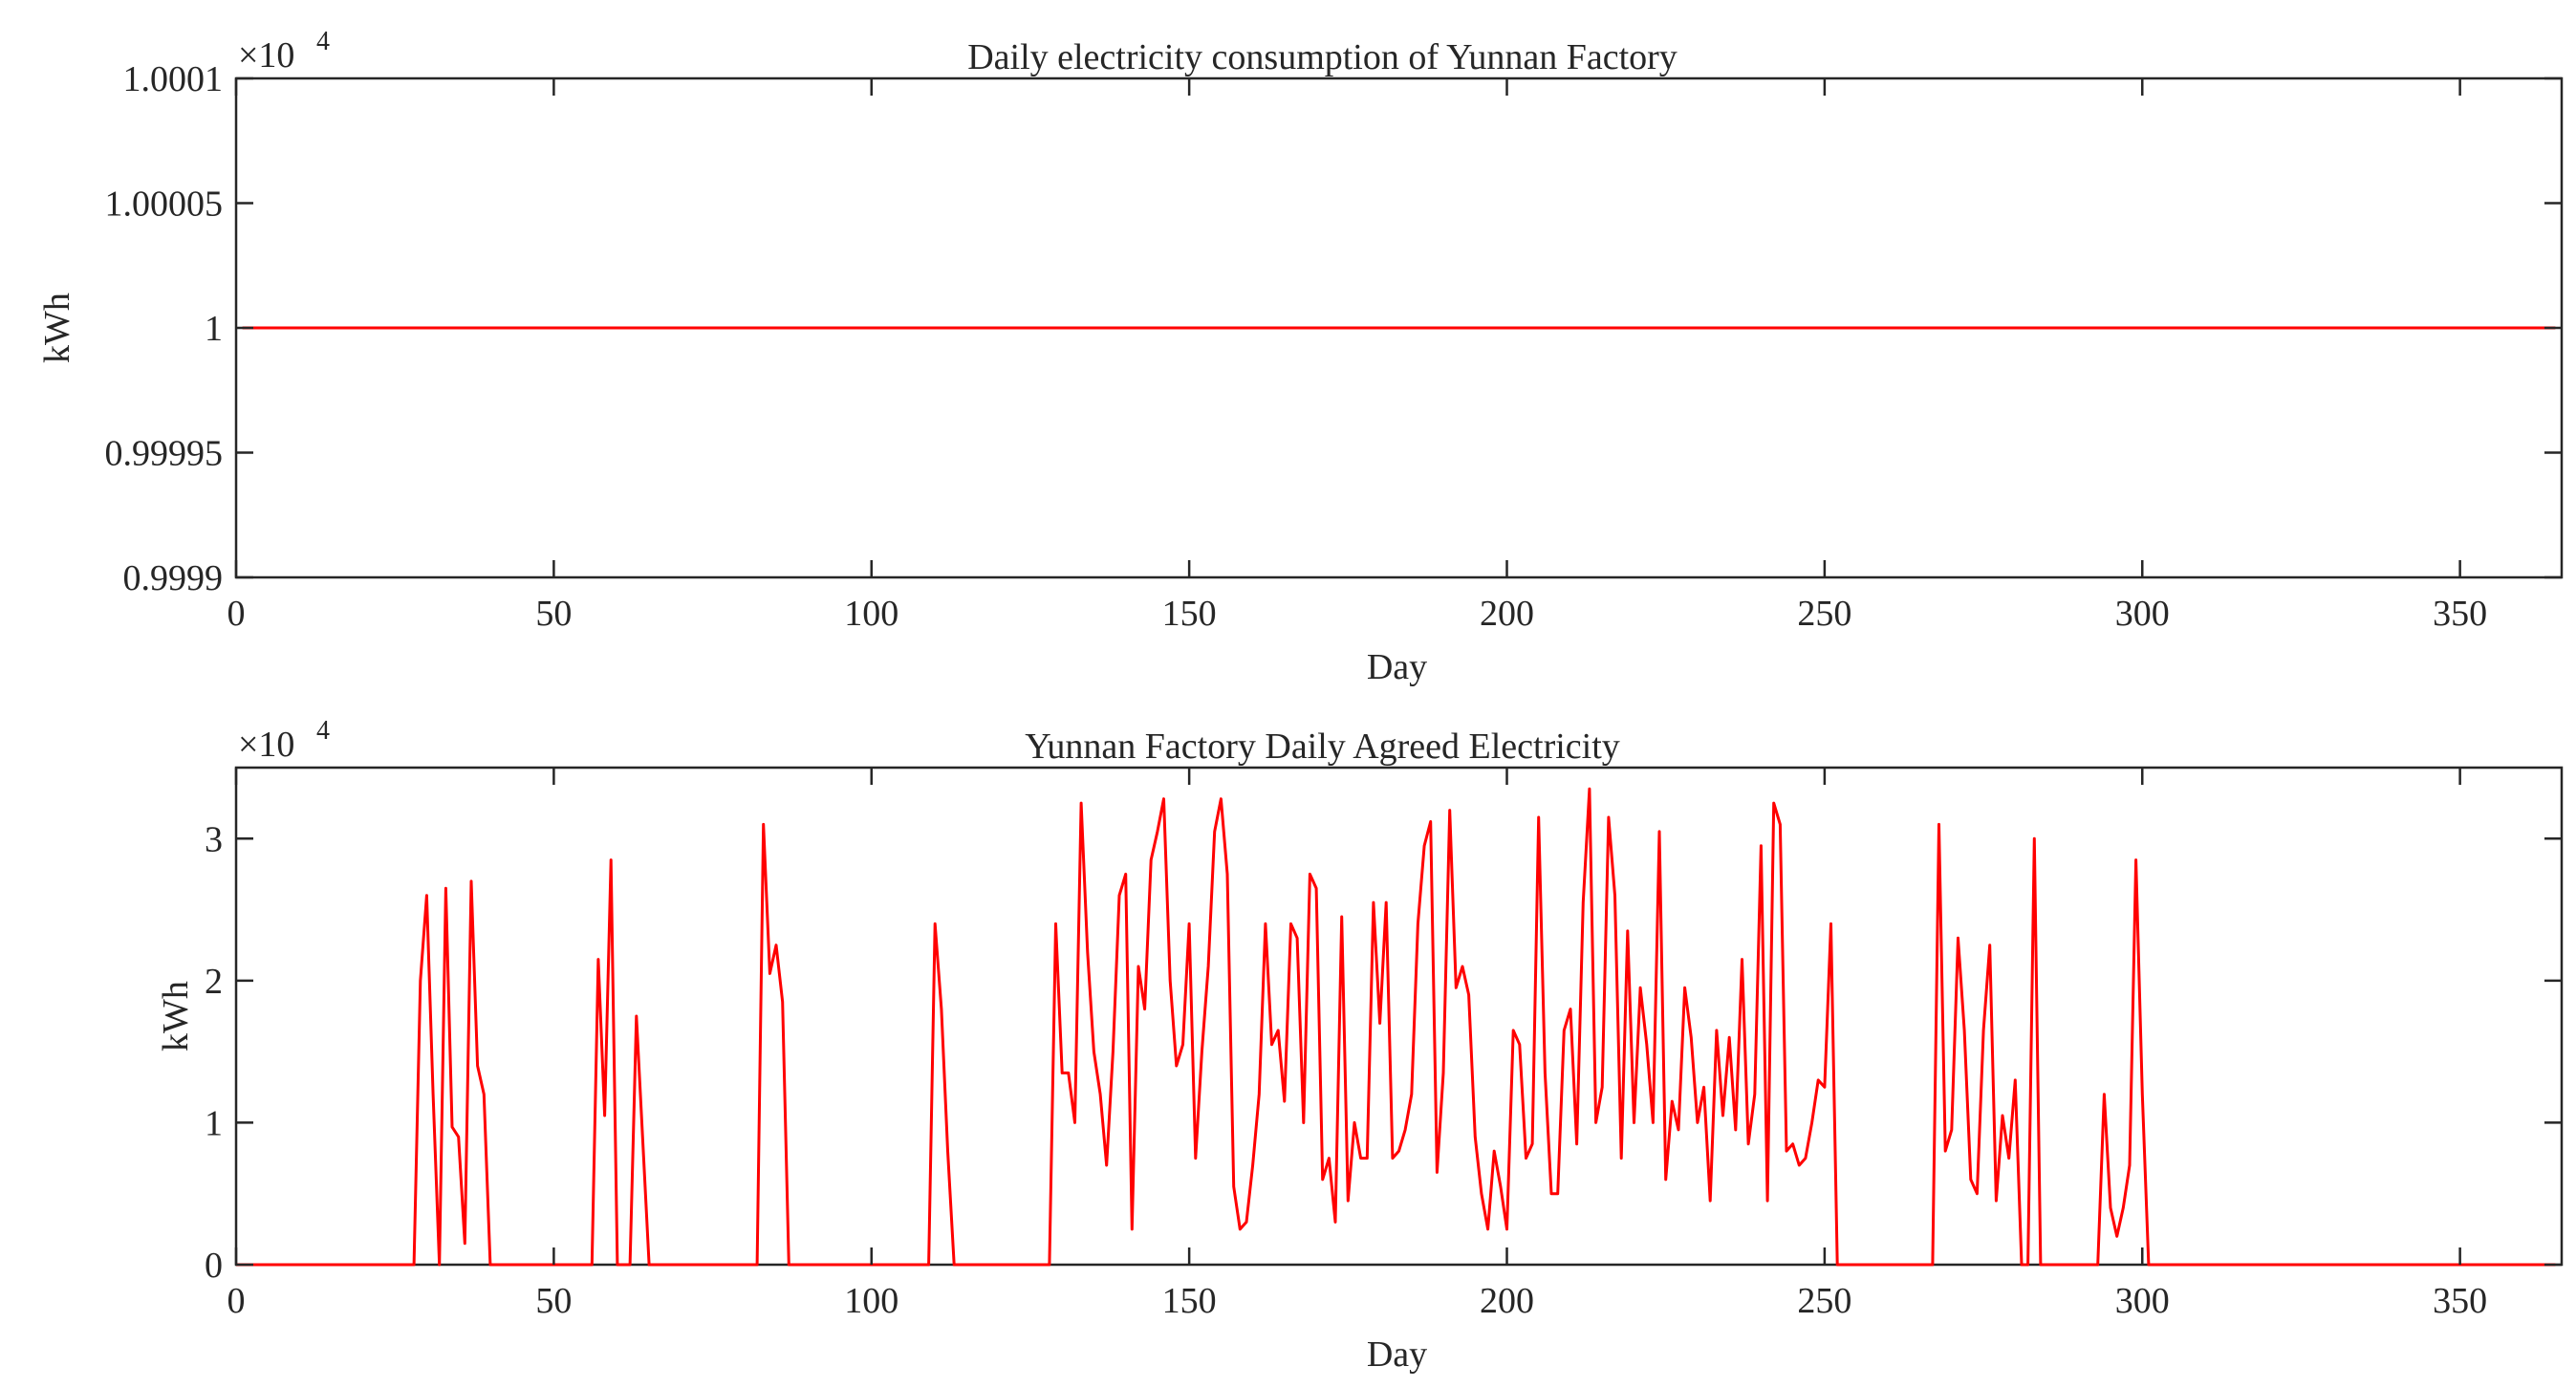 Image resolution: width=2576 pixels, height=1388 pixels. I want to click on chart-2-x-tick-label: 0, so click(236, 1301).